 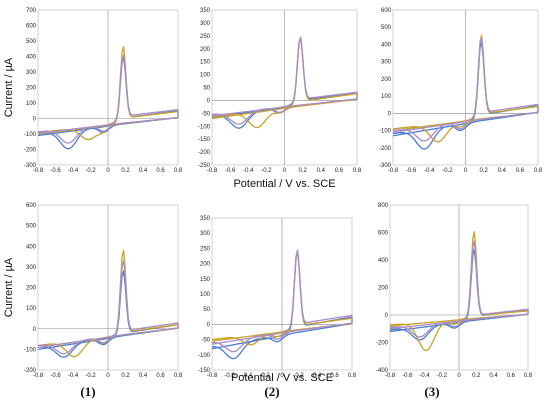 I want to click on y-tick-label: -250, so click(x=204, y=166).